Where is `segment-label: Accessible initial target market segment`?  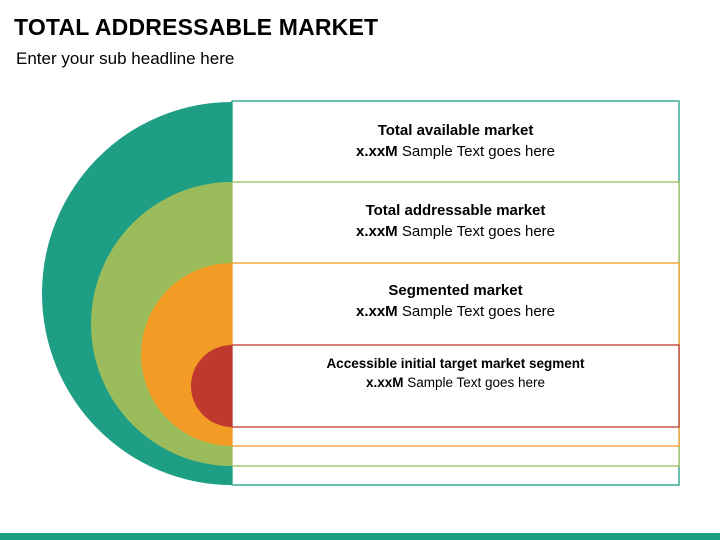
segment-label: Accessible initial target market segment is located at coordinates (455, 363).